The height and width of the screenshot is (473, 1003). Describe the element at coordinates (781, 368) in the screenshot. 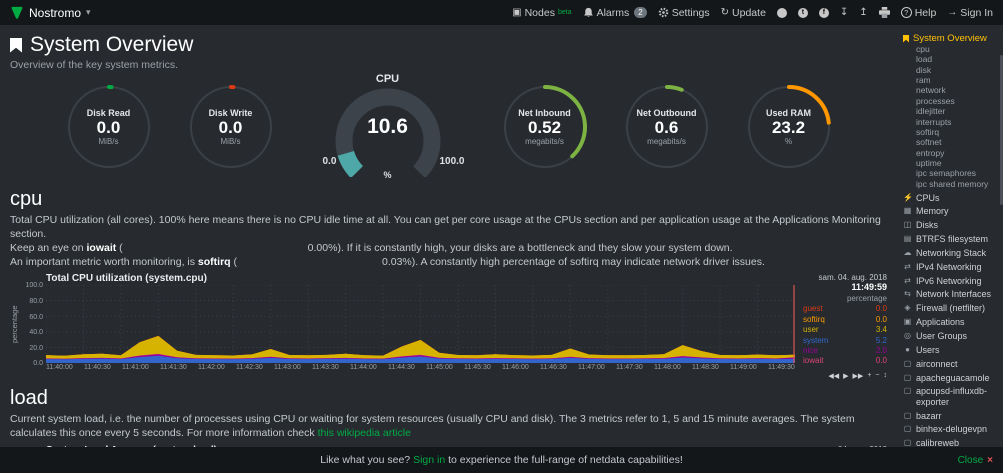

I see `x-tick: 11:49:30` at that location.